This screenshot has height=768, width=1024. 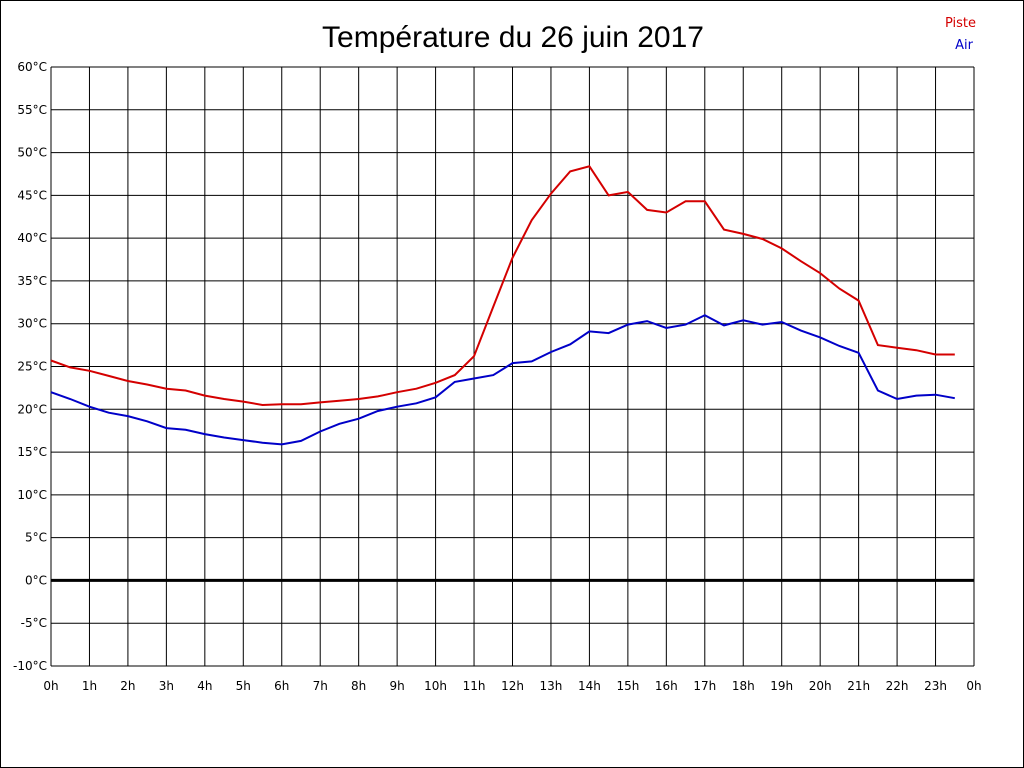 What do you see at coordinates (960, 23) in the screenshot?
I see `legend-entry-piste: Piste` at bounding box center [960, 23].